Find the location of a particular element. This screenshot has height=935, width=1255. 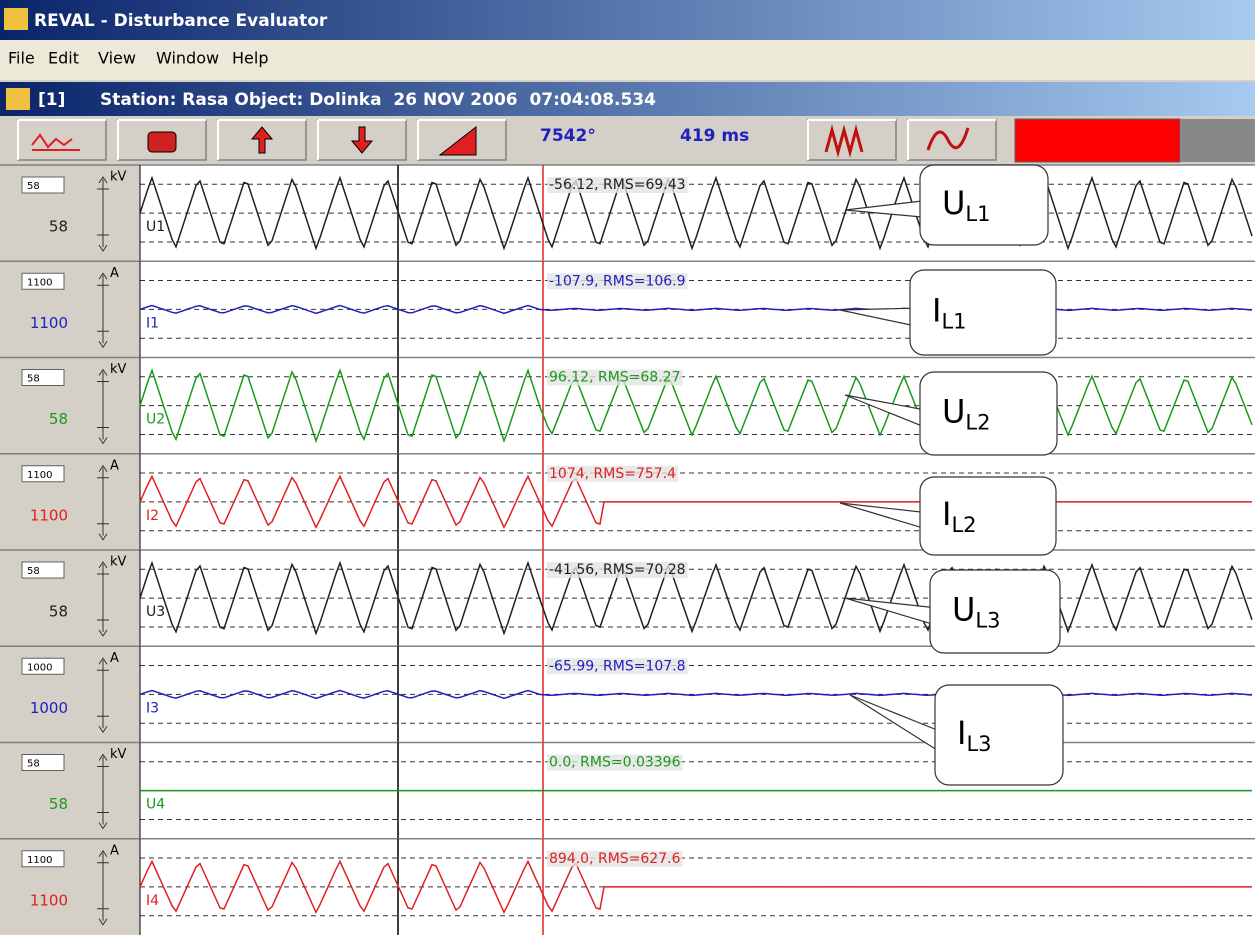

channel: 58 58 kV U3 -41.56, RMS=70.28 is located at coordinates (627, 598).